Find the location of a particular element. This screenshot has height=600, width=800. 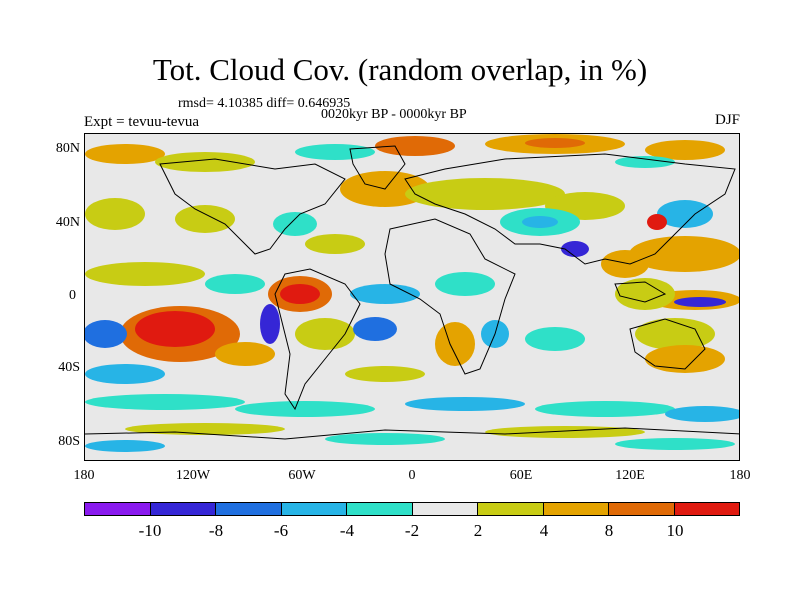

lat-label-40n: 40N is located at coordinates (67, 222).